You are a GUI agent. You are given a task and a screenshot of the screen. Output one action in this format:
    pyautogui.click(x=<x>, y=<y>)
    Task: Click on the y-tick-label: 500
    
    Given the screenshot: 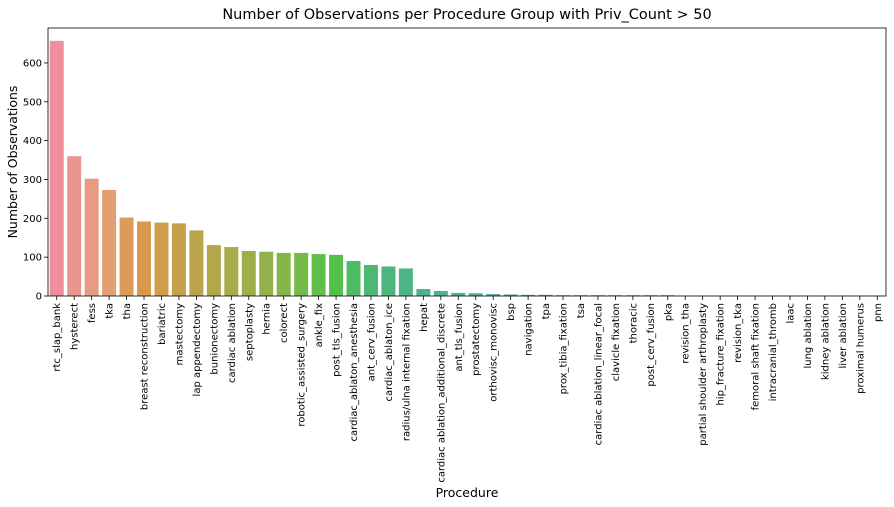 What is the action you would take?
    pyautogui.click(x=32, y=102)
    